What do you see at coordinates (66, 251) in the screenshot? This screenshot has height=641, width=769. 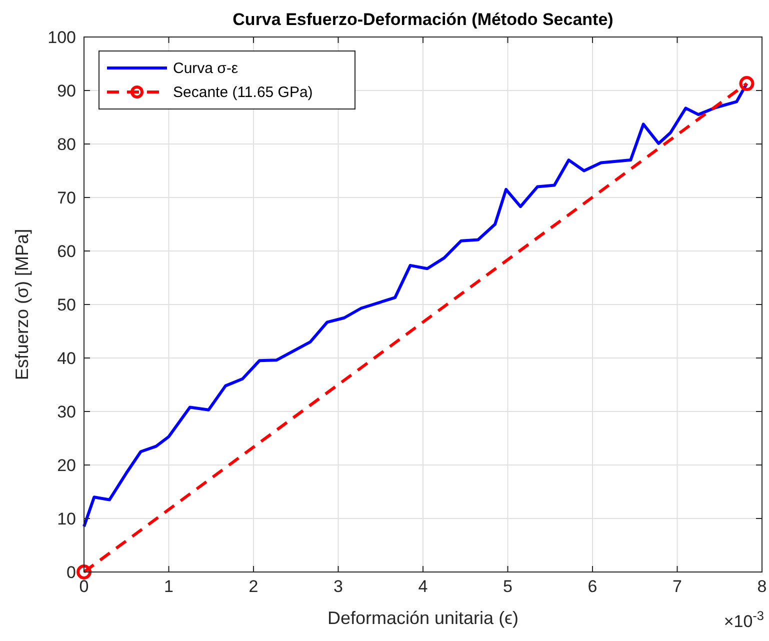 I see `y-tick-label: 60` at bounding box center [66, 251].